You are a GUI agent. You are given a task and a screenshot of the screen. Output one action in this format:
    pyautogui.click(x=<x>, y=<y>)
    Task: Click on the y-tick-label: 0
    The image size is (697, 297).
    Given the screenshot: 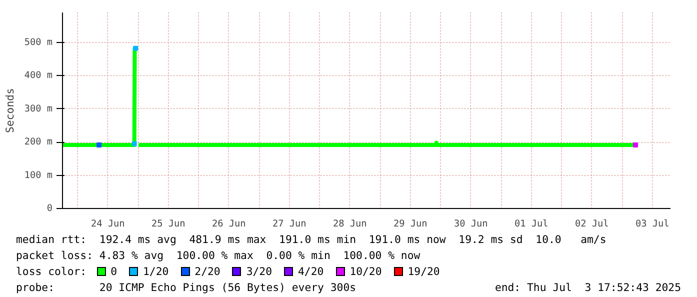 What is the action you would take?
    pyautogui.click(x=49, y=208)
    